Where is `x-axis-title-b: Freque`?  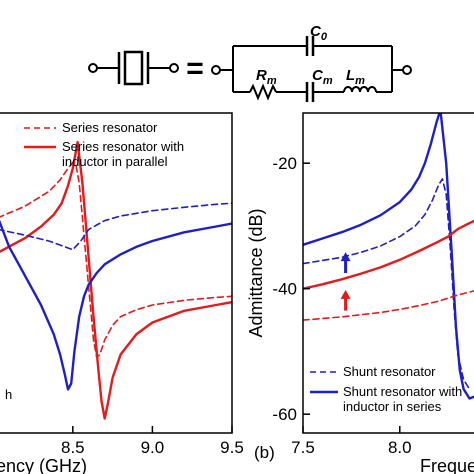
x-axis-title-b: Freque is located at coordinates (447, 465).